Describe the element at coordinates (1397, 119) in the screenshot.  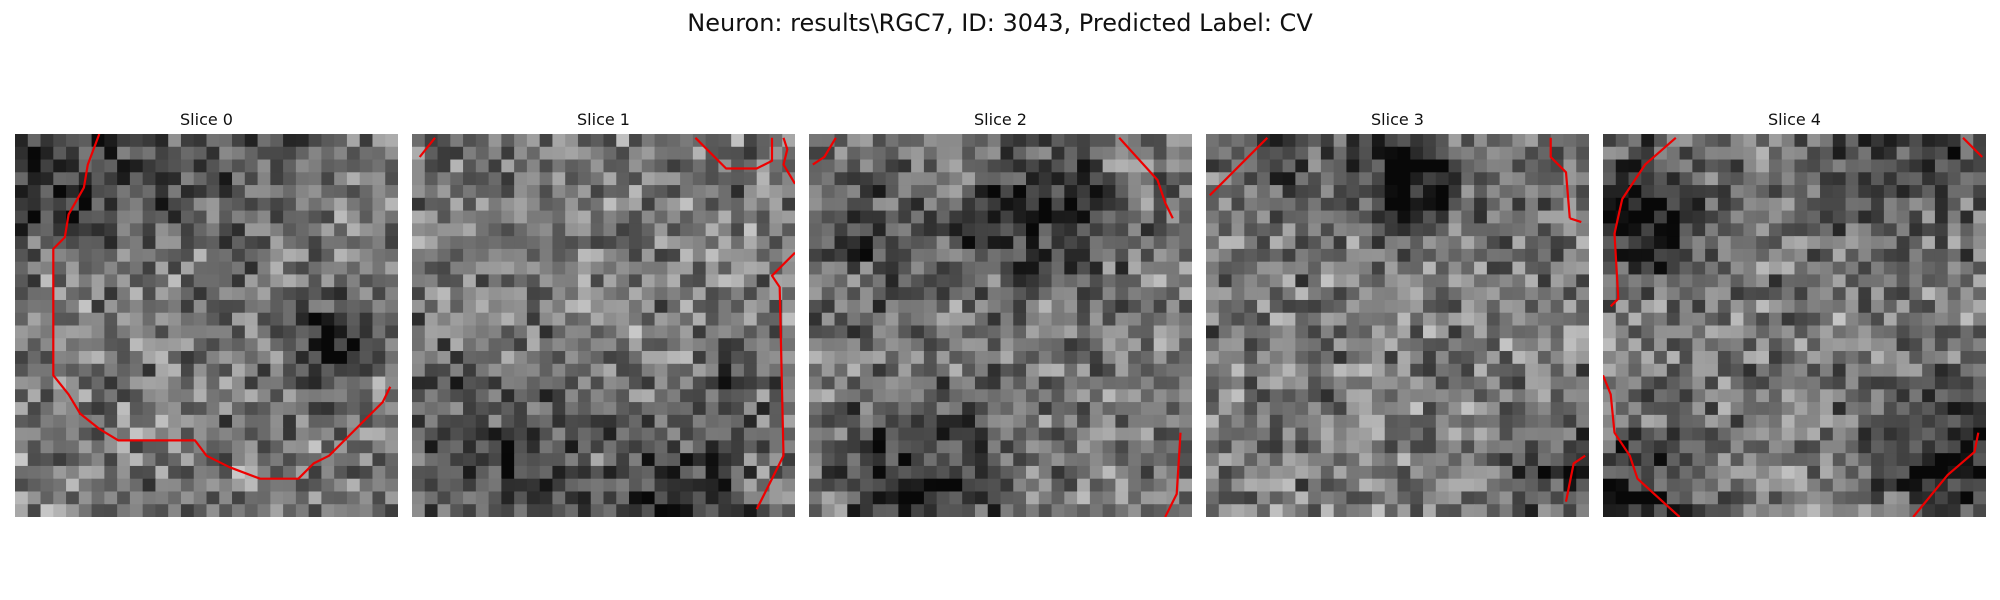
I see `slice-title: Slice 3` at that location.